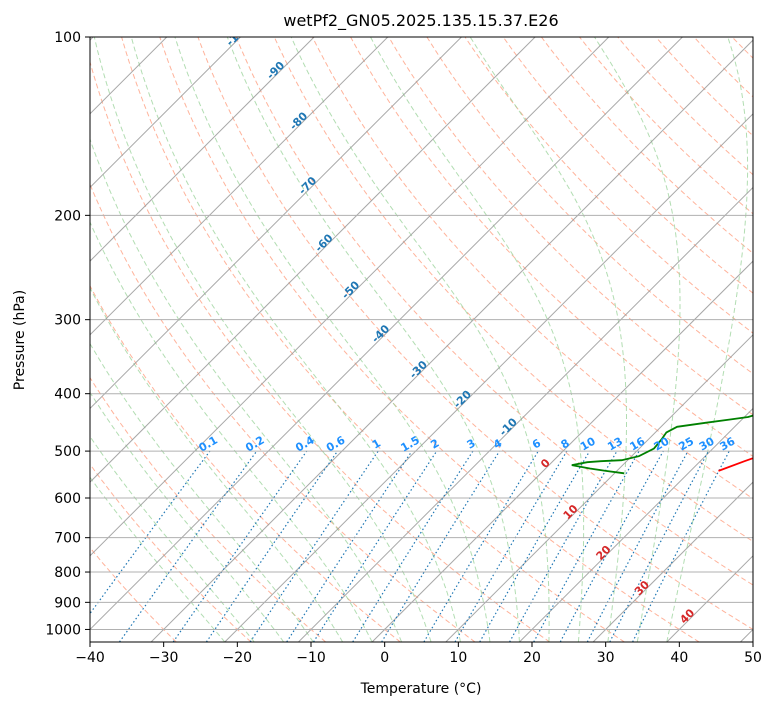  Describe the element at coordinates (238, 34) in the screenshot. I see `isotherm-label: -100` at that location.